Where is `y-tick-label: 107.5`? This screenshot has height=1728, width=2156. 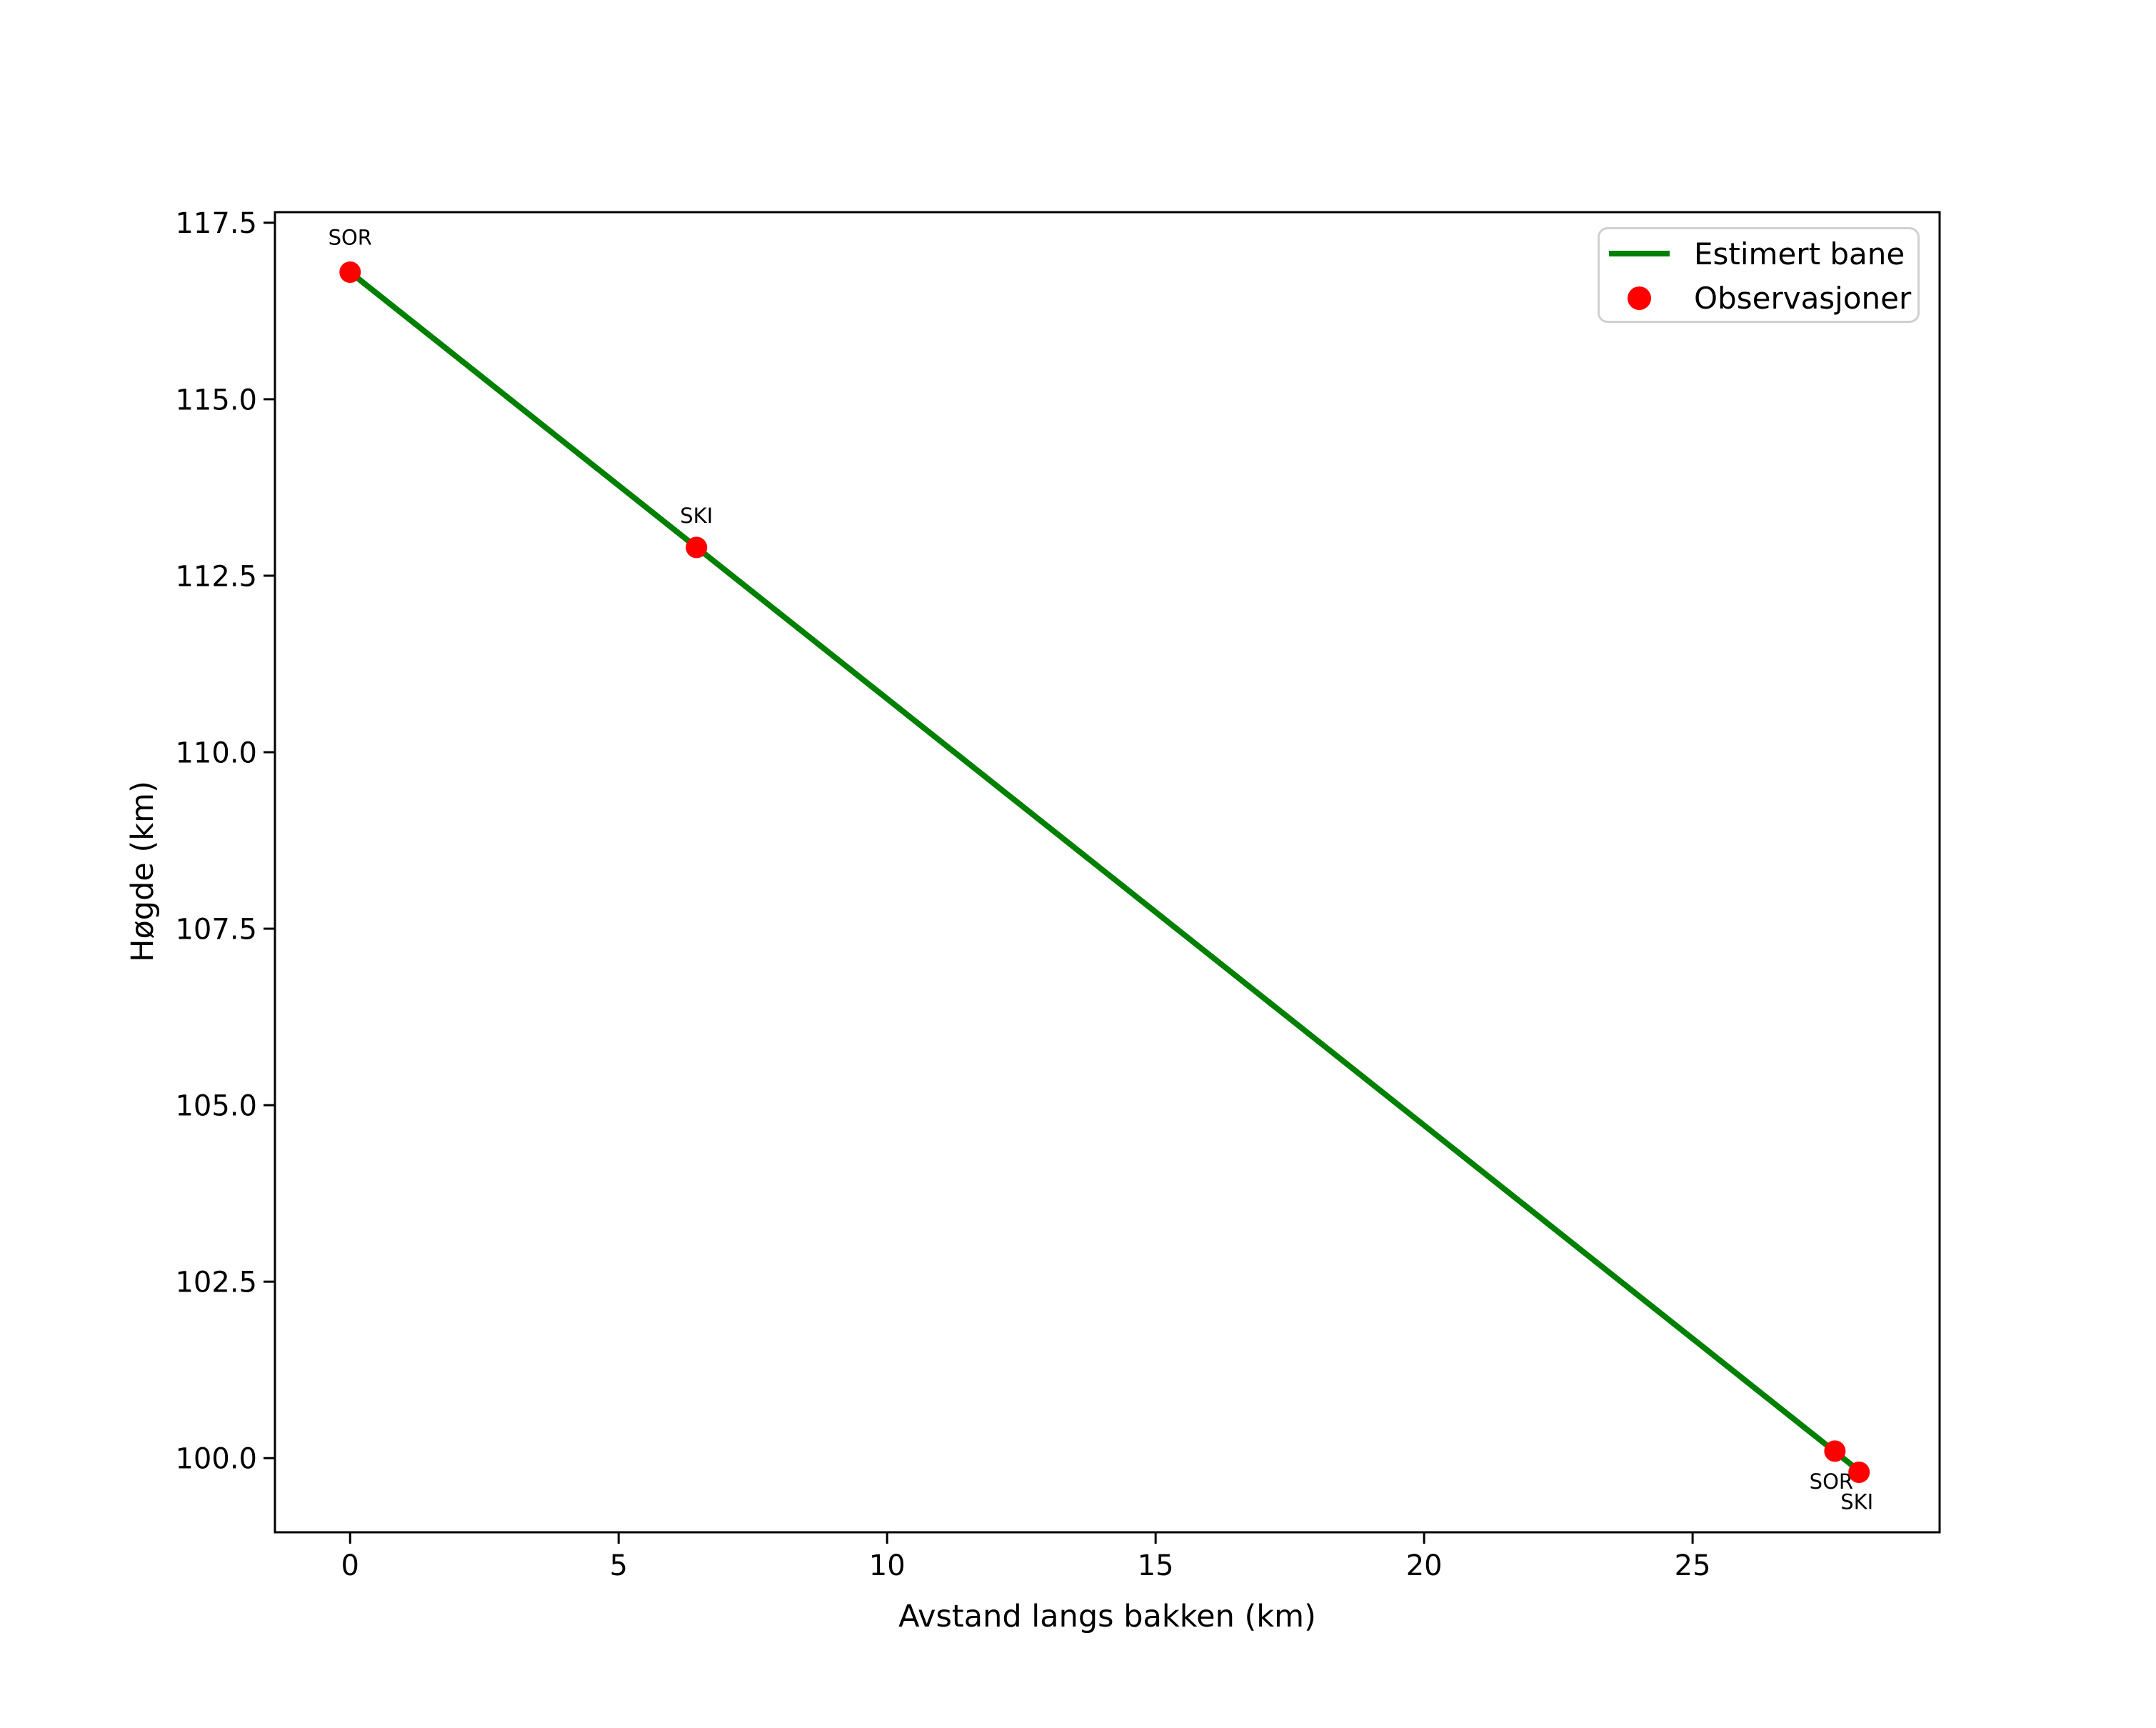 y-tick-label: 107.5 is located at coordinates (216, 929).